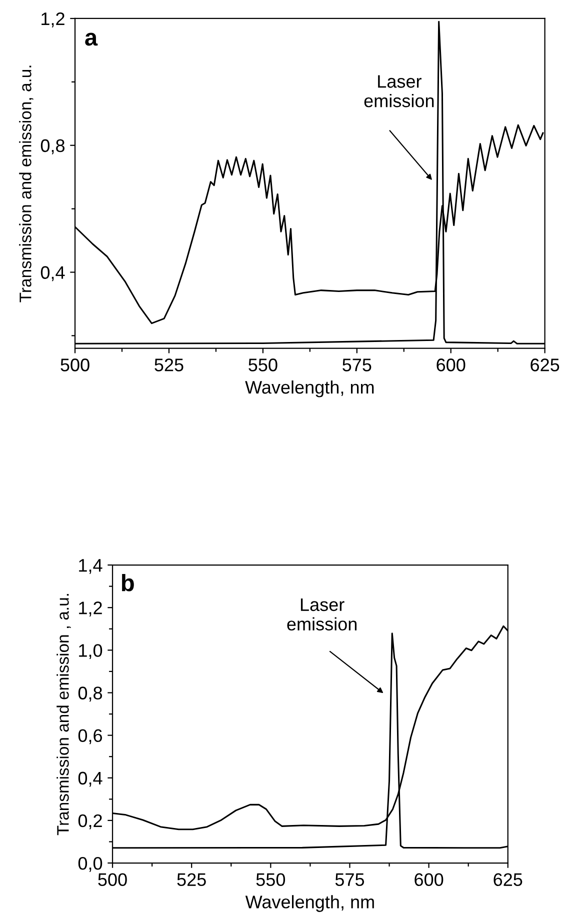  I want to click on annotation: b, so click(128, 583).